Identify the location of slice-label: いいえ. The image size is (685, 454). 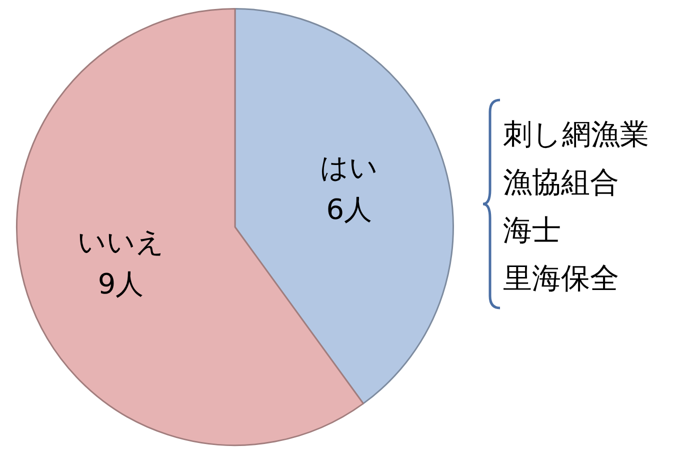
(120, 241).